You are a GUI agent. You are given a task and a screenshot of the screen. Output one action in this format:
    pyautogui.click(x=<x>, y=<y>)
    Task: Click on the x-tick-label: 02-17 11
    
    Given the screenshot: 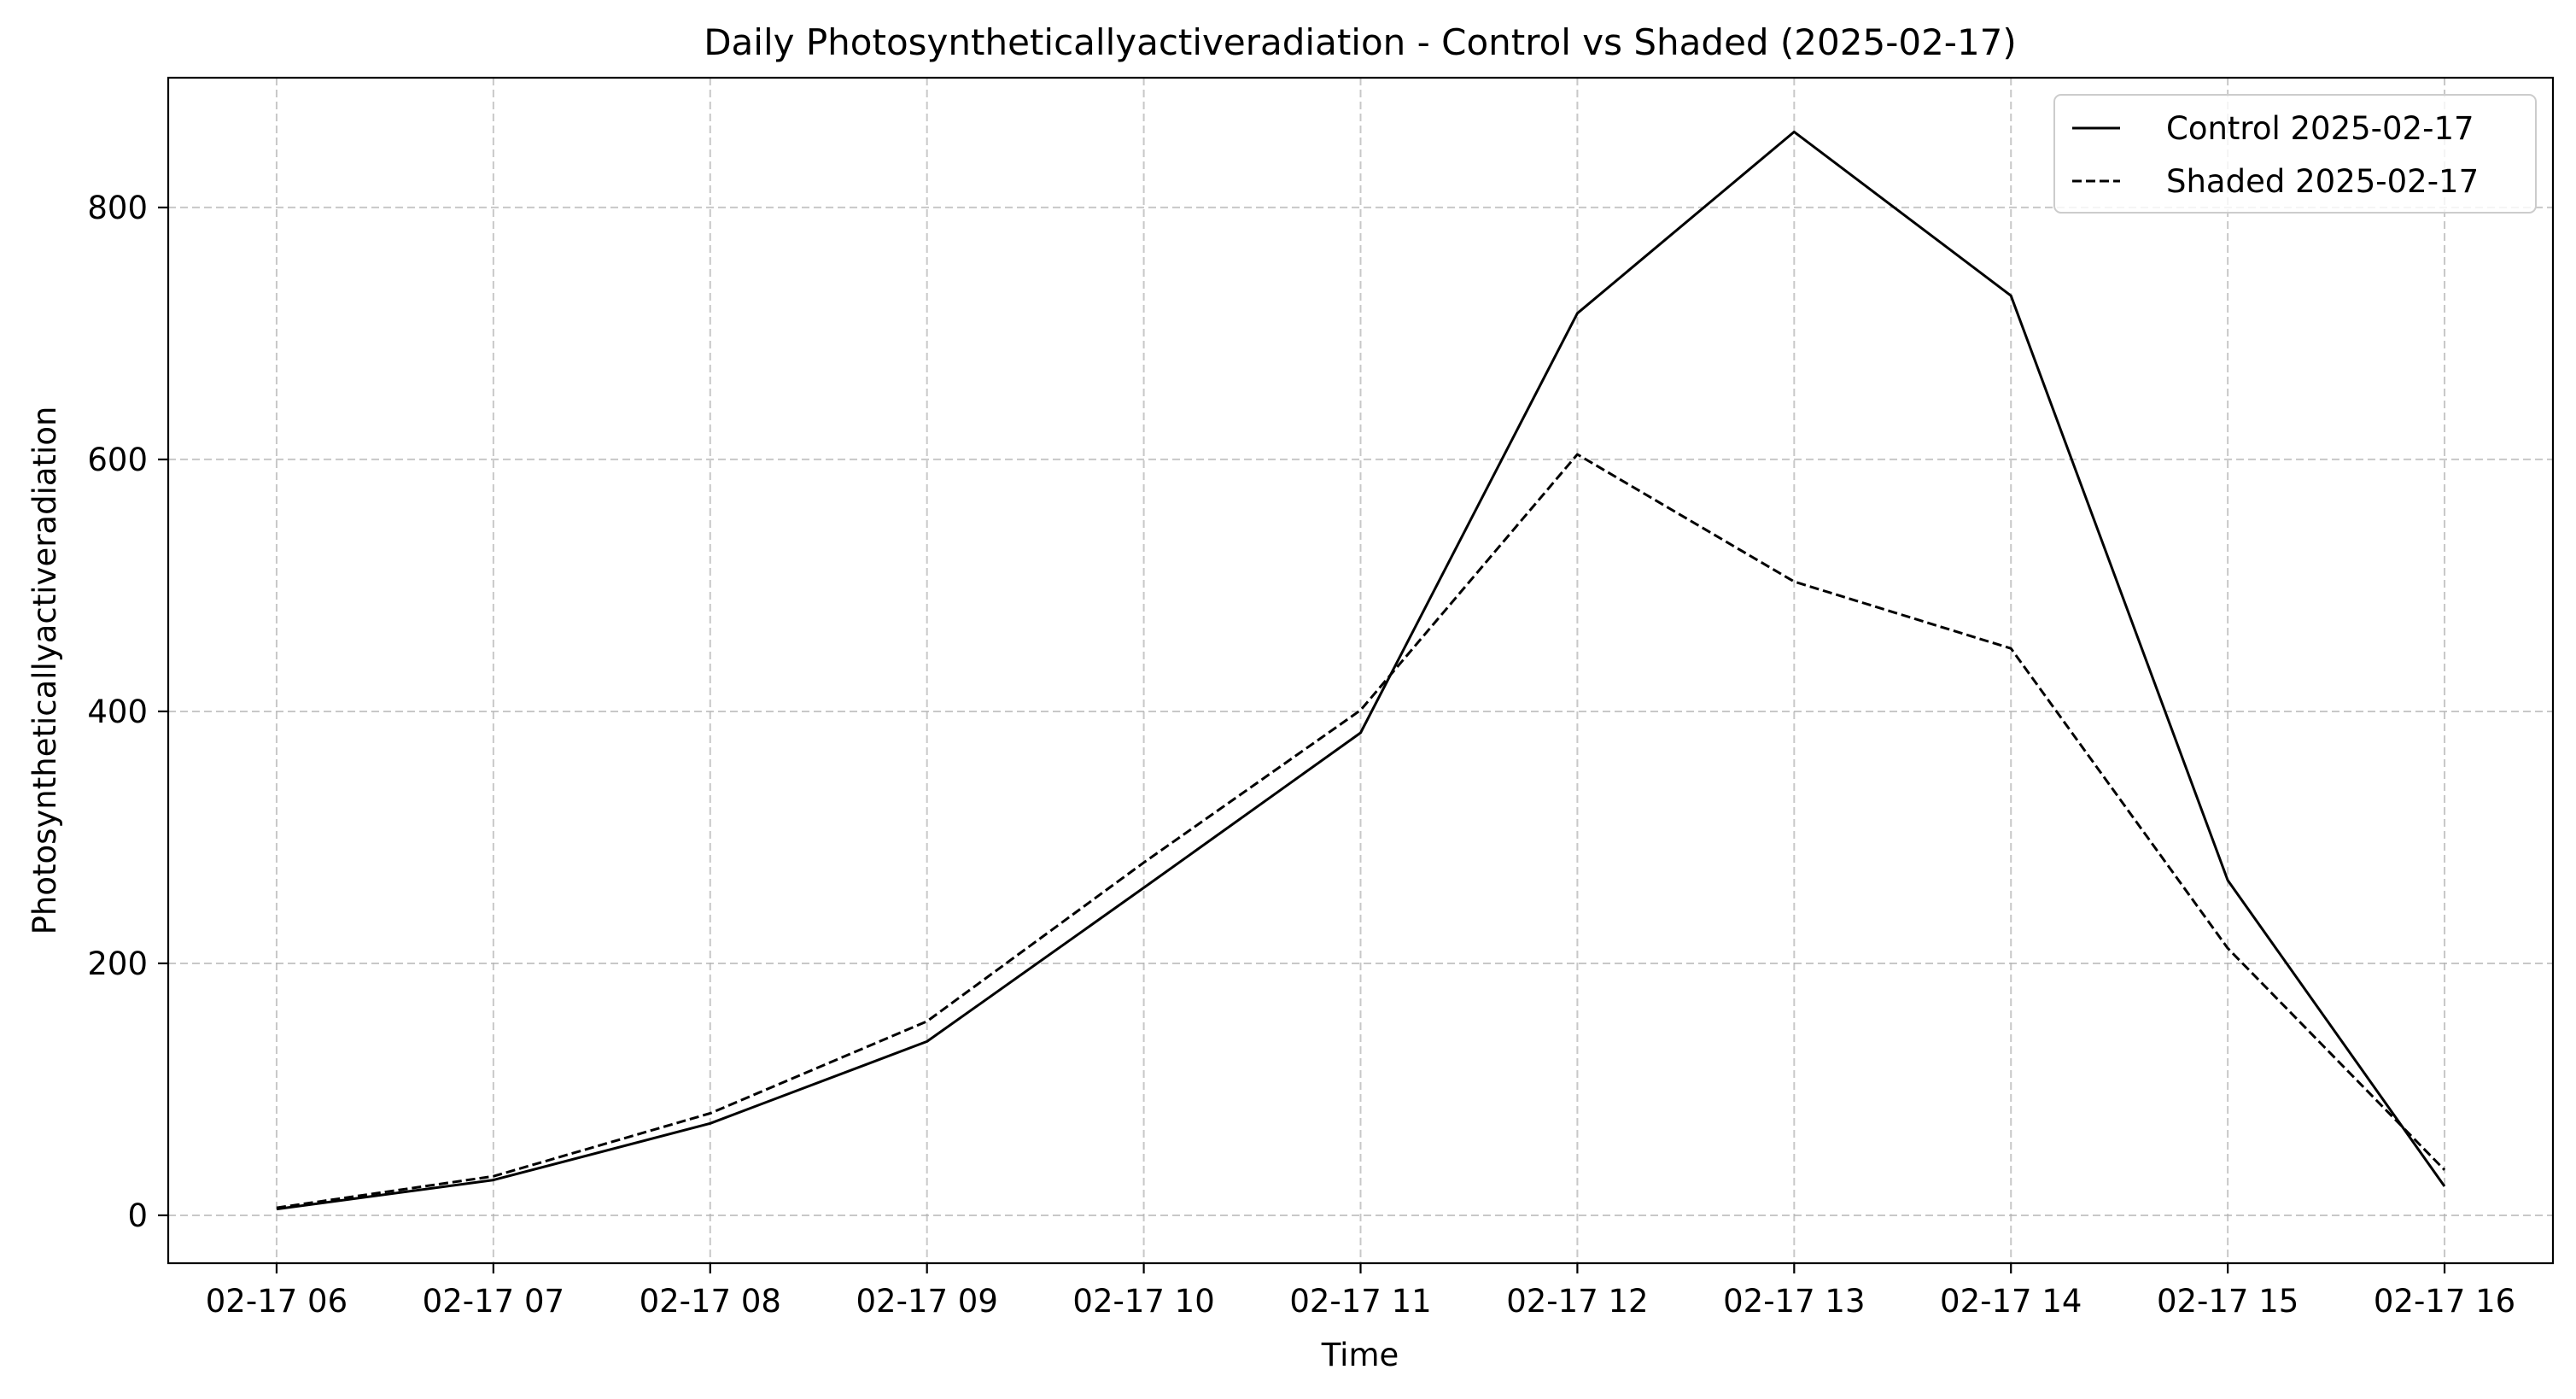 What is the action you would take?
    pyautogui.click(x=1360, y=1301)
    